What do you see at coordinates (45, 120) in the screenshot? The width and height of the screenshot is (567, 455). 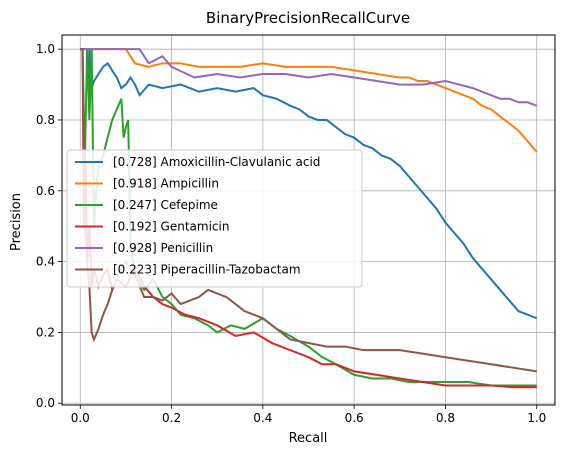 I see `y-tick-label: 0.8` at bounding box center [45, 120].